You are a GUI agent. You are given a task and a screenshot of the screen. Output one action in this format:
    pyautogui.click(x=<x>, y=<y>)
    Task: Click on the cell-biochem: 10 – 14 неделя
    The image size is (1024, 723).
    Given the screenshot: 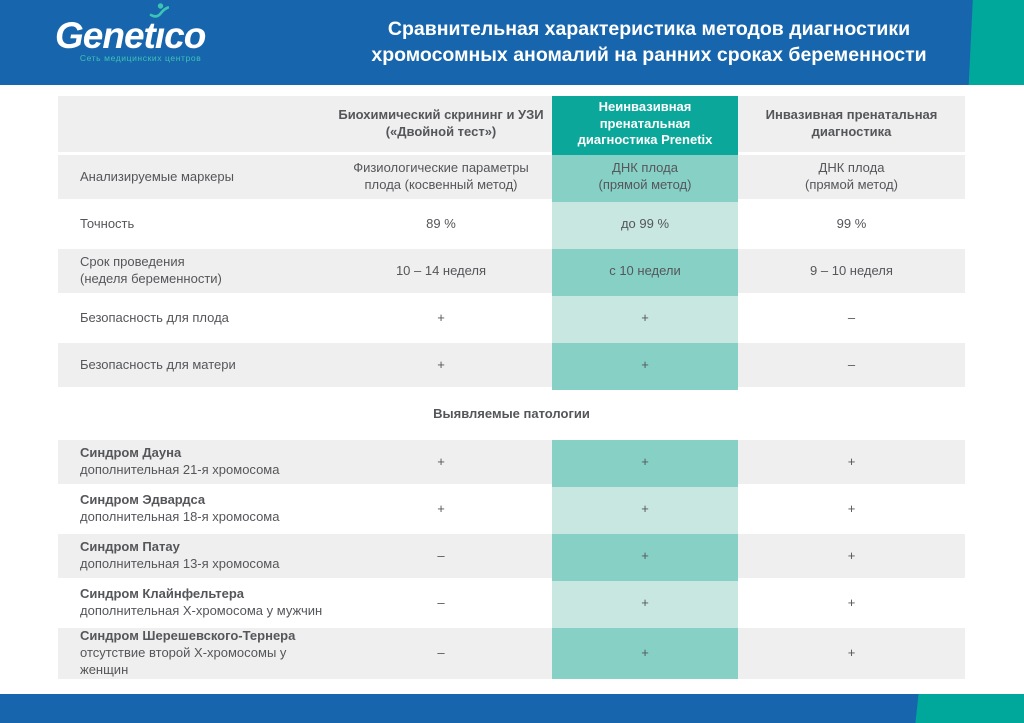 What is the action you would take?
    pyautogui.click(x=441, y=272)
    